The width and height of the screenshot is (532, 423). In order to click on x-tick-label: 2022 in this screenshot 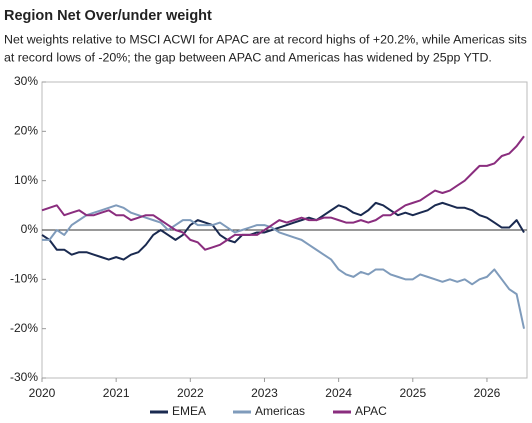, I will do `click(190, 393)`.